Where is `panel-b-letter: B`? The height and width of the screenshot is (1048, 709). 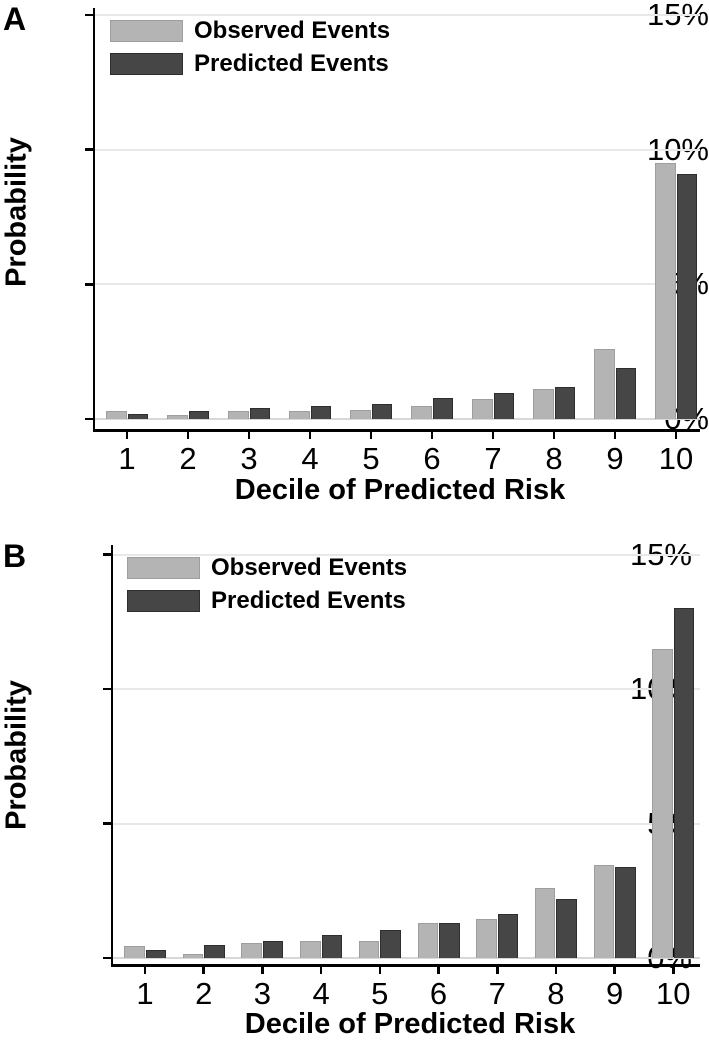 panel-b-letter: B is located at coordinates (15, 556).